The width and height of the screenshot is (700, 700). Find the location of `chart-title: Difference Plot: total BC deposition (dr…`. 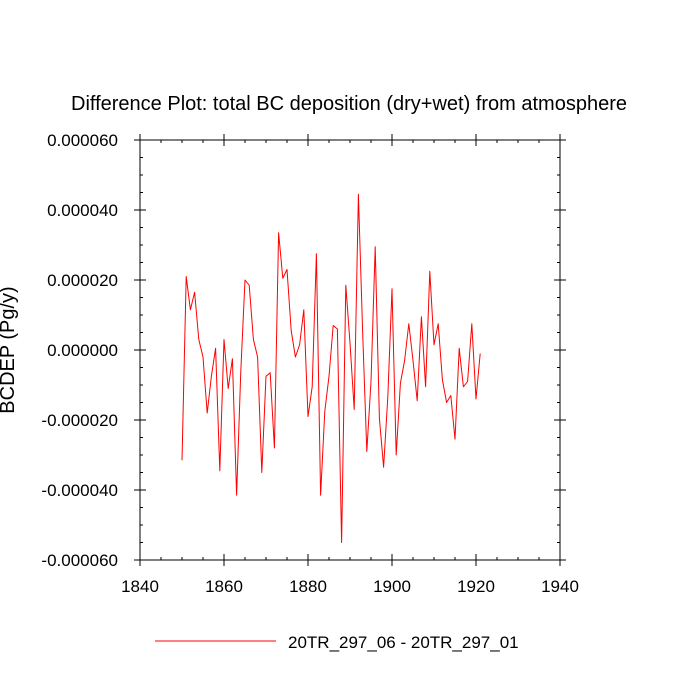

chart-title: Difference Plot: total BC deposition (dr… is located at coordinates (349, 104).